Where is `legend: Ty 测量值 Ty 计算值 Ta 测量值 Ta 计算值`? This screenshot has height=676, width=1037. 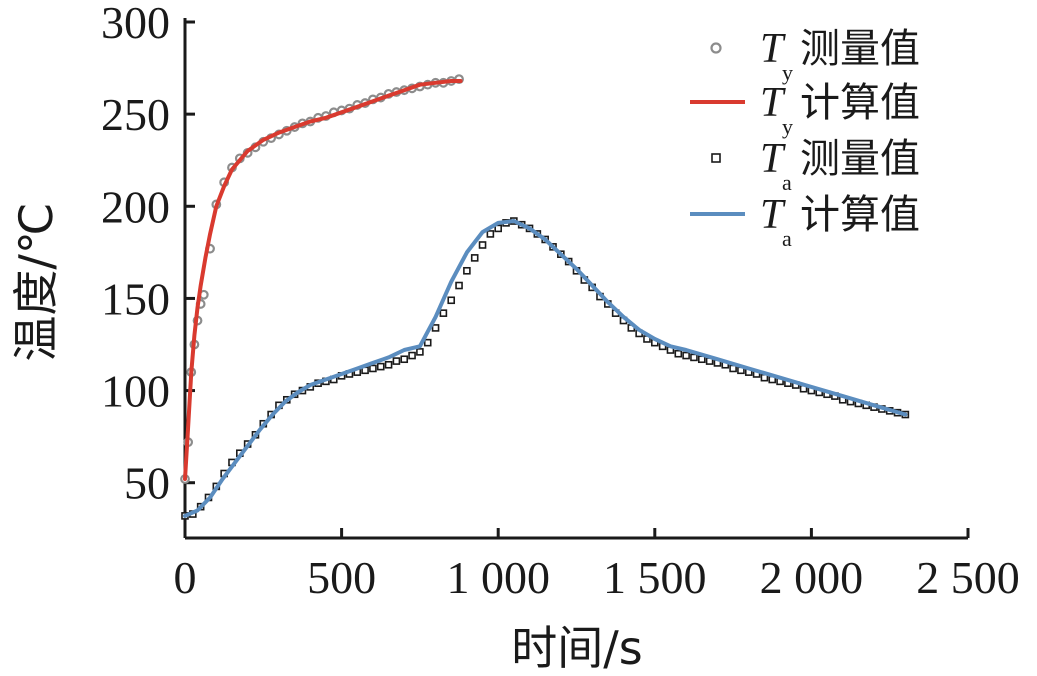
legend: Ty 测量值 Ty 计算值 Ta 测量值 Ta 计算值 is located at coordinates (805, 138).